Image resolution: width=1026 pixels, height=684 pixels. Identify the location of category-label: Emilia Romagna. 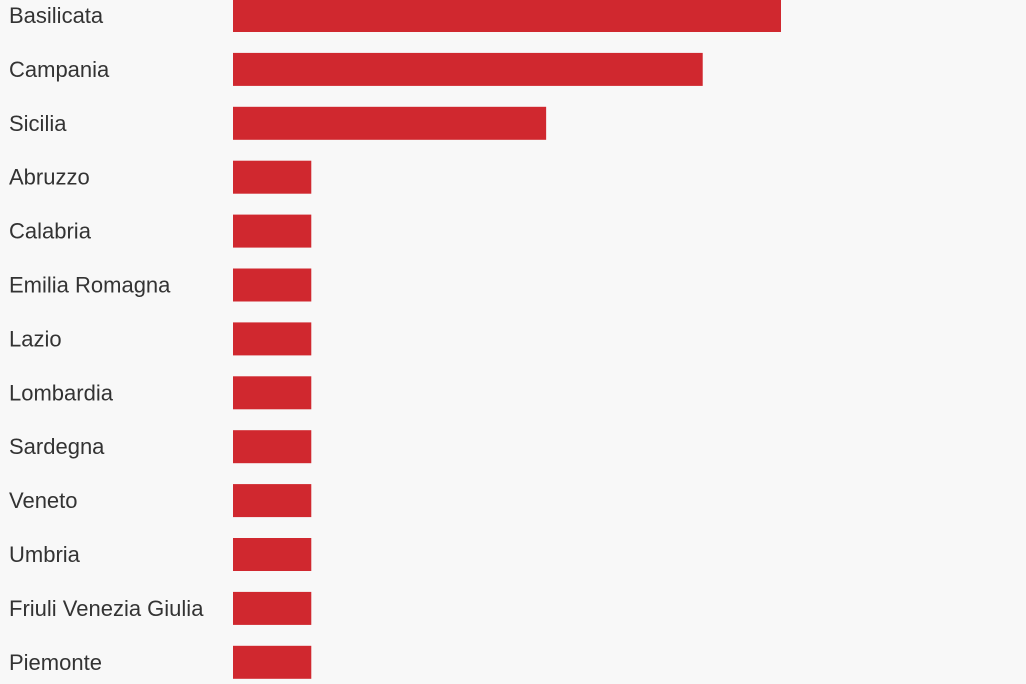
(90, 285).